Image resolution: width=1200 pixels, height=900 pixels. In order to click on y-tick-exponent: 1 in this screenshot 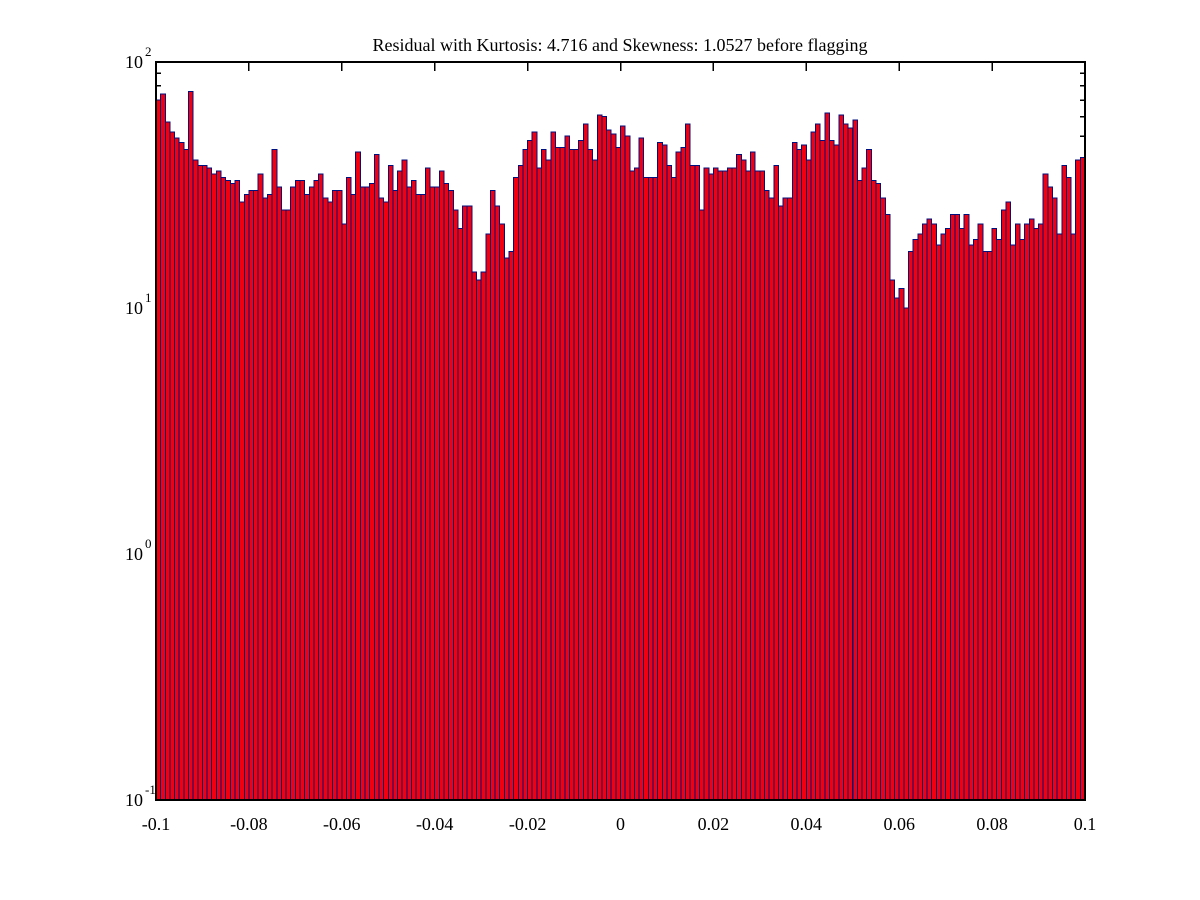, I will do `click(148, 297)`.